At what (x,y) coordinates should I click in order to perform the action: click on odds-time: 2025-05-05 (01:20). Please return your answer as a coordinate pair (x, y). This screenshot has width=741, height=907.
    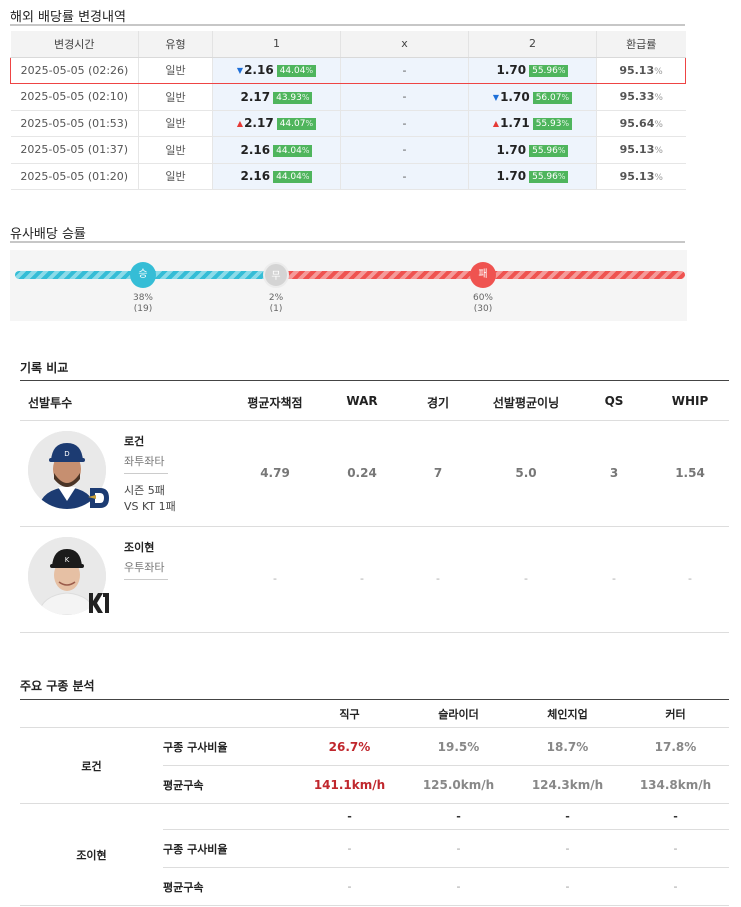
    Looking at the image, I should click on (74, 176).